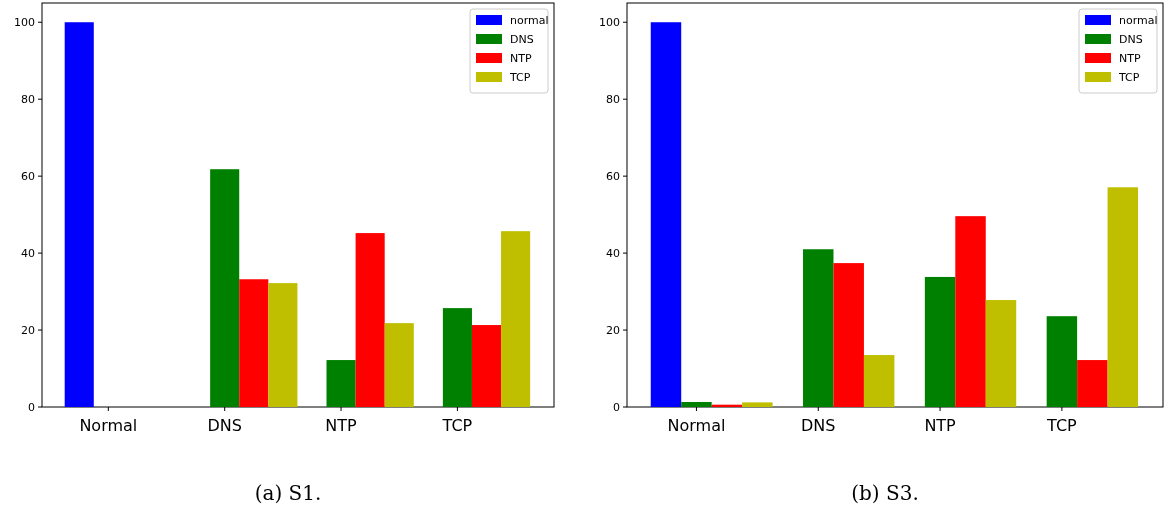 Image resolution: width=1168 pixels, height=514 pixels. What do you see at coordinates (885, 493) in the screenshot?
I see `text: (b) S3.` at bounding box center [885, 493].